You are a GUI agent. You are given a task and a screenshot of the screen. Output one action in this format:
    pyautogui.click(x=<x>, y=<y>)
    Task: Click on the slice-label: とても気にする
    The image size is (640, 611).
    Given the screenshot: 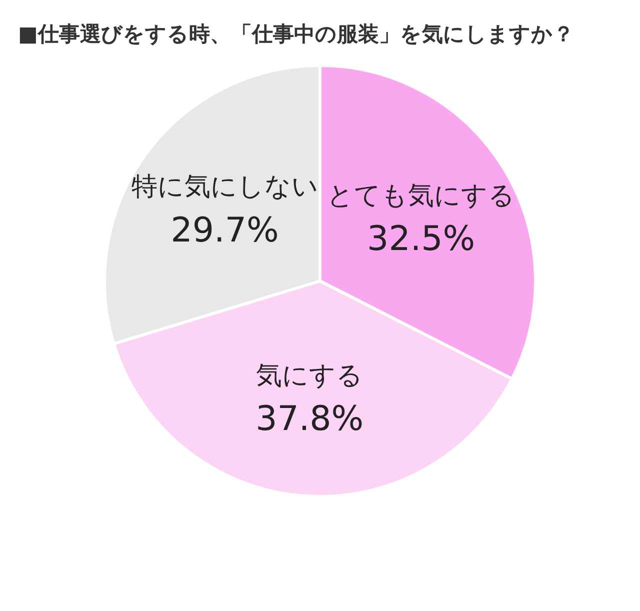 What is the action you would take?
    pyautogui.click(x=421, y=195)
    